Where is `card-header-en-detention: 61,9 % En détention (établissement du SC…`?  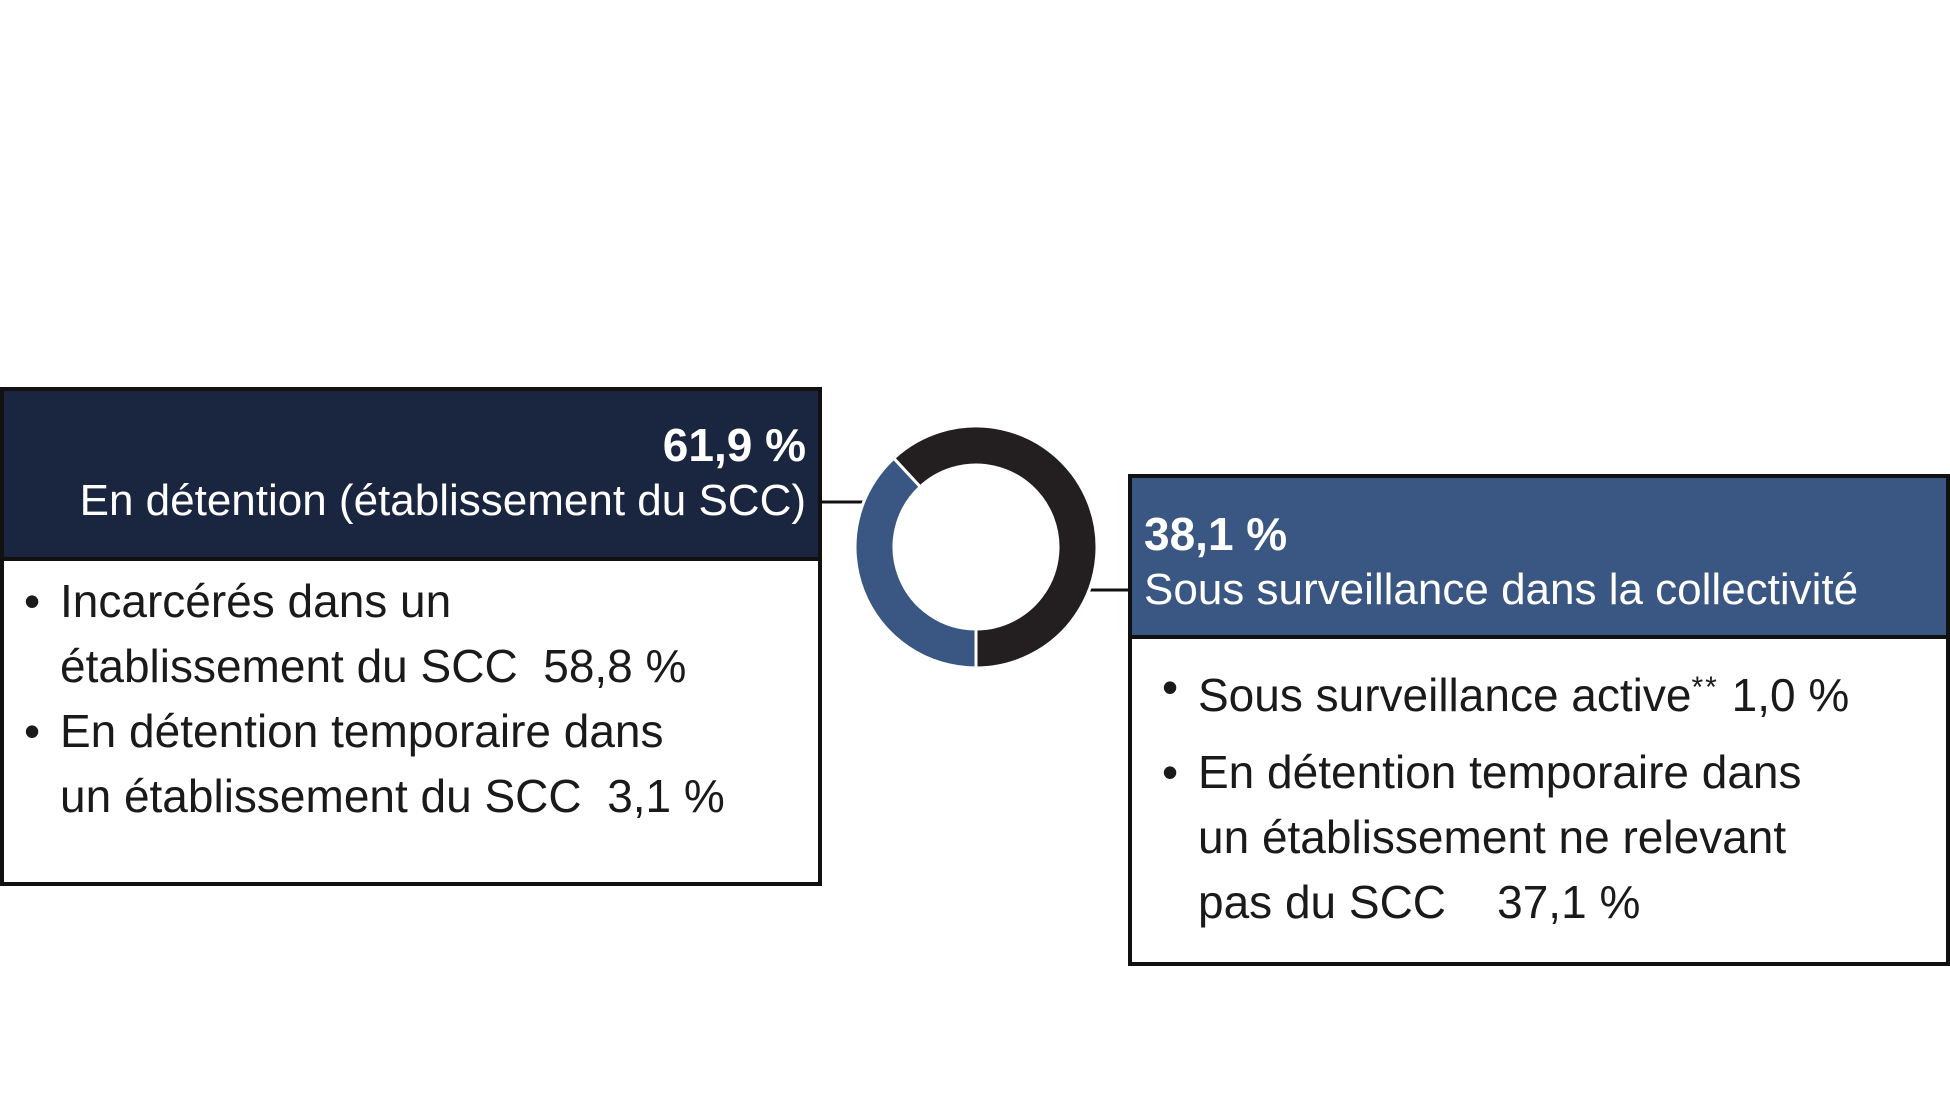 card-header-en-detention: 61,9 % En détention (établissement du SC… is located at coordinates (411, 476).